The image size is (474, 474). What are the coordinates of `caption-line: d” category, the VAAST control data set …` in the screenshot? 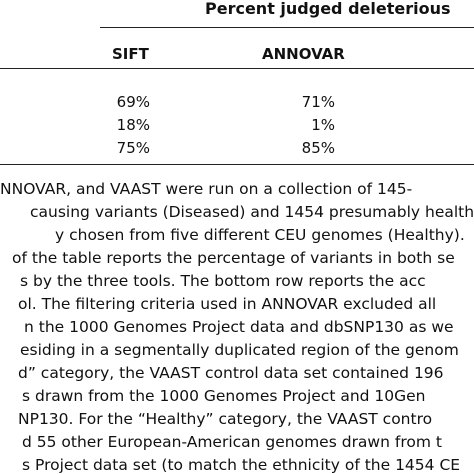 It's located at (231, 373).